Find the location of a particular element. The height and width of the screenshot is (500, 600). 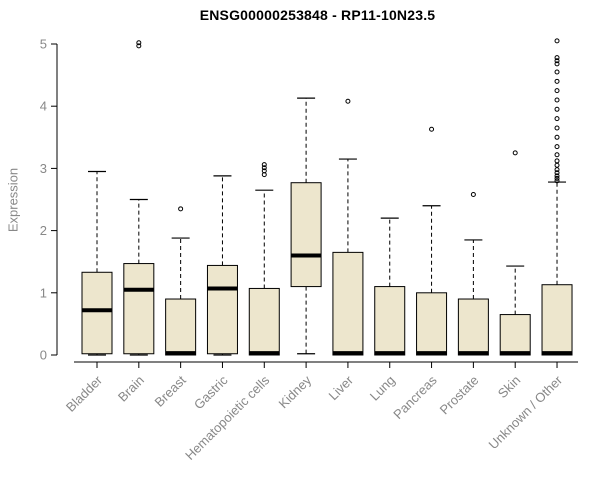

box-pancreas is located at coordinates (432, 324).